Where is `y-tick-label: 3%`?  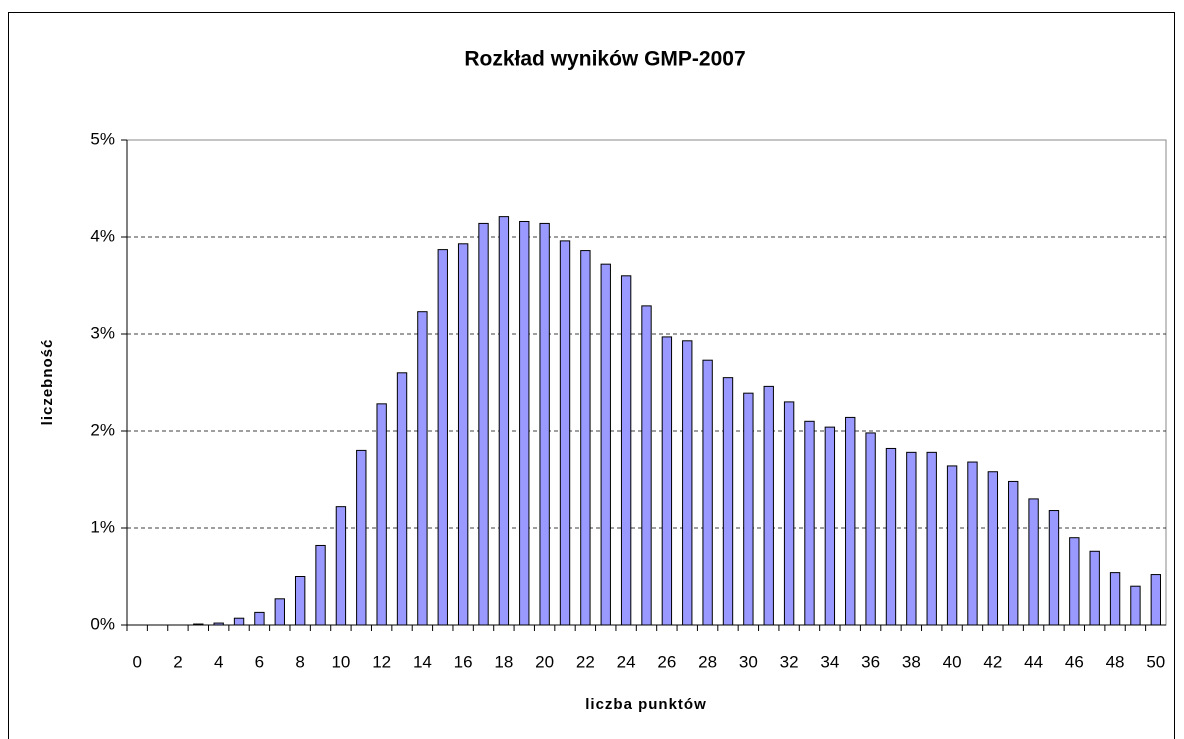 y-tick-label: 3% is located at coordinates (102, 332).